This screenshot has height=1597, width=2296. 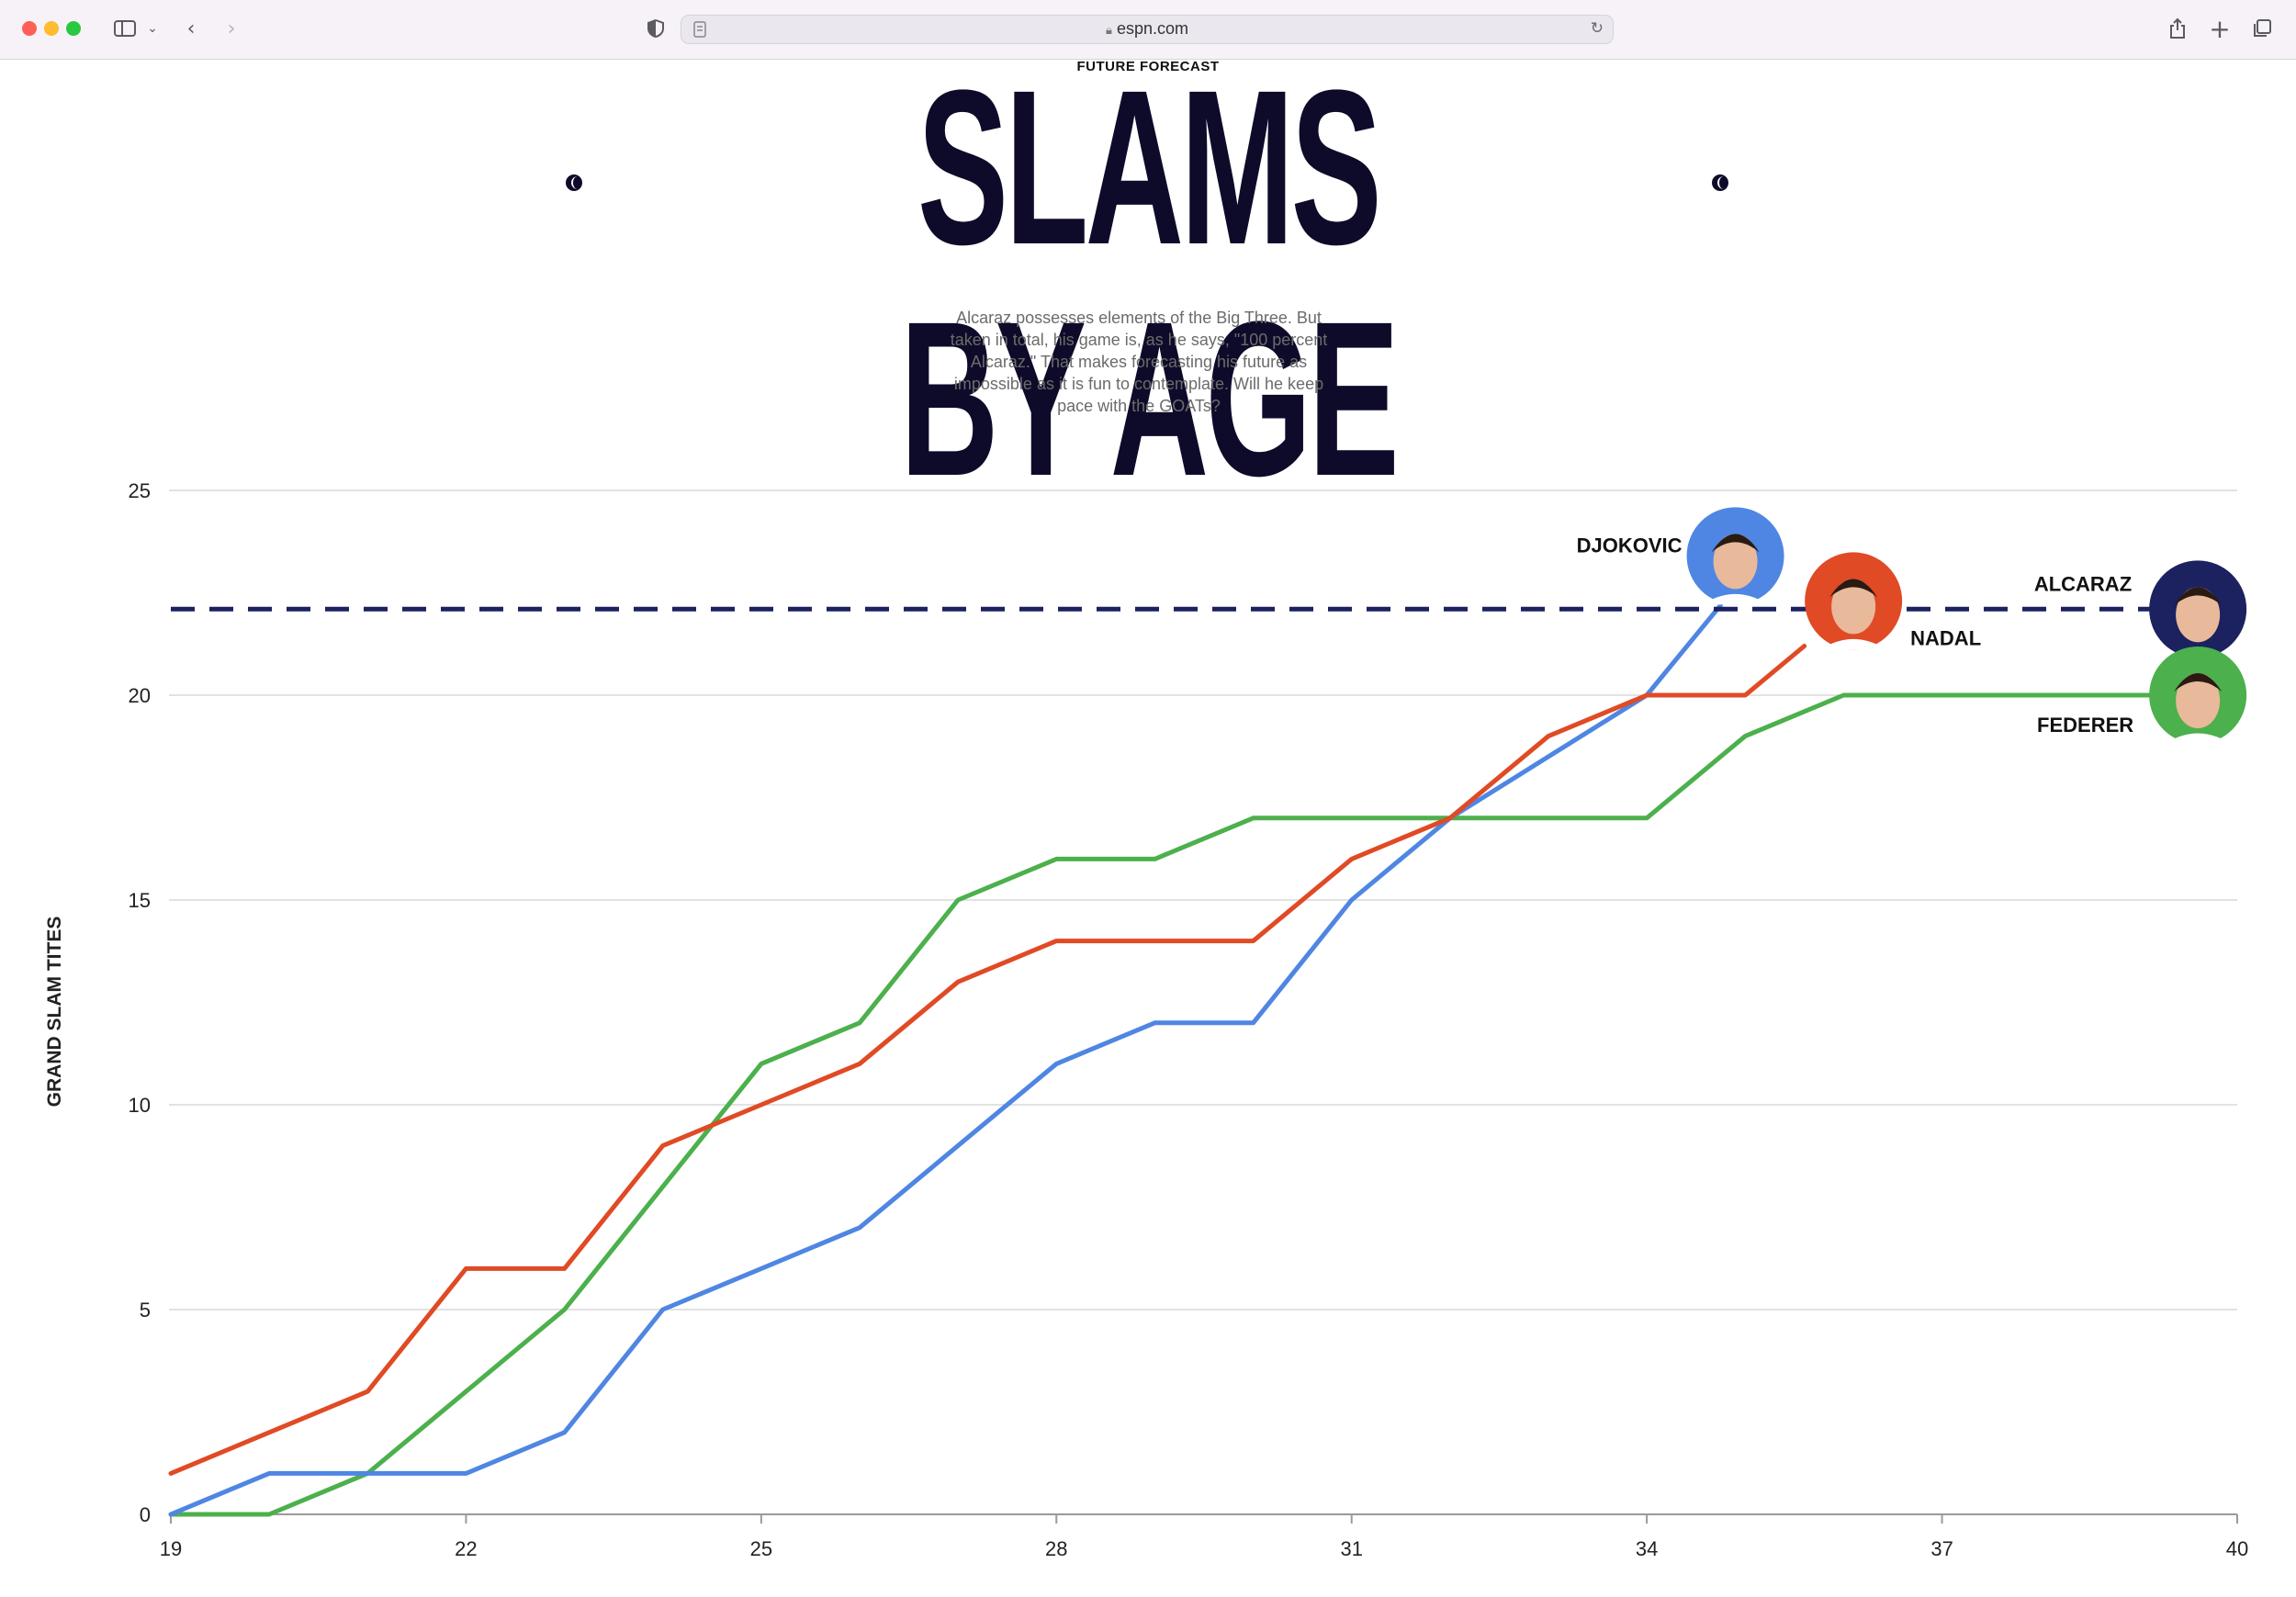 I want to click on hair-djokovic, so click(x=1735, y=543).